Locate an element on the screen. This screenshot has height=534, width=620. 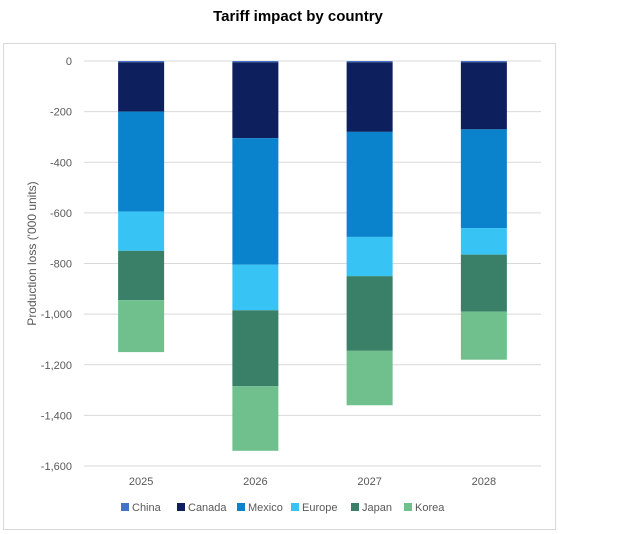
bar-segment-canada-2028 is located at coordinates (483, 96).